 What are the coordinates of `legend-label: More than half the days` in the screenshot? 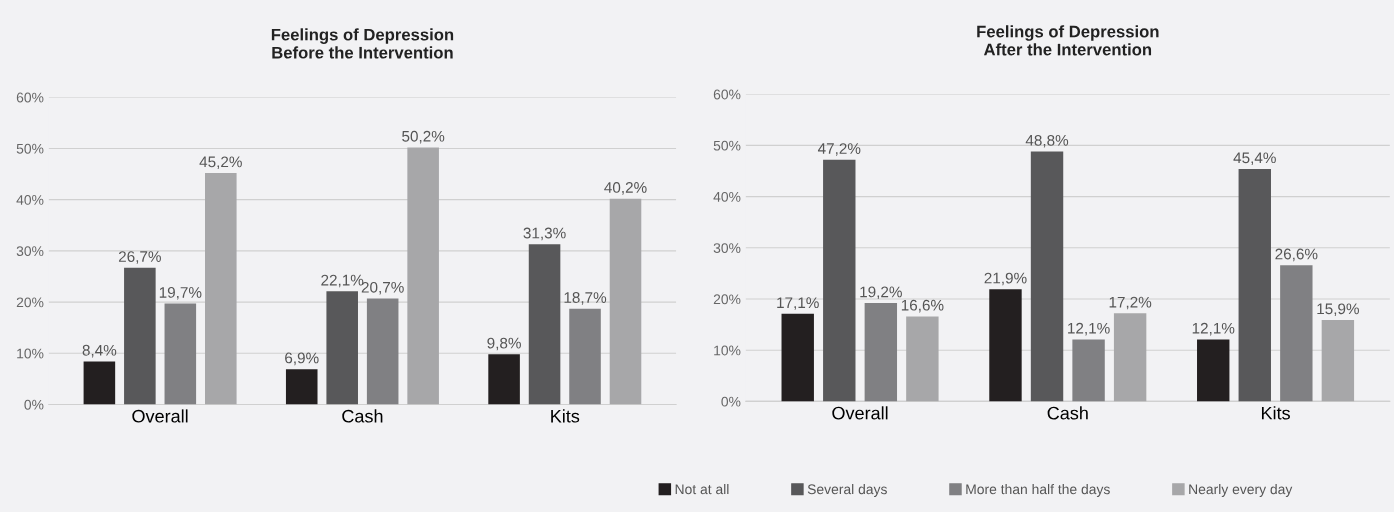 It's located at (1038, 490).